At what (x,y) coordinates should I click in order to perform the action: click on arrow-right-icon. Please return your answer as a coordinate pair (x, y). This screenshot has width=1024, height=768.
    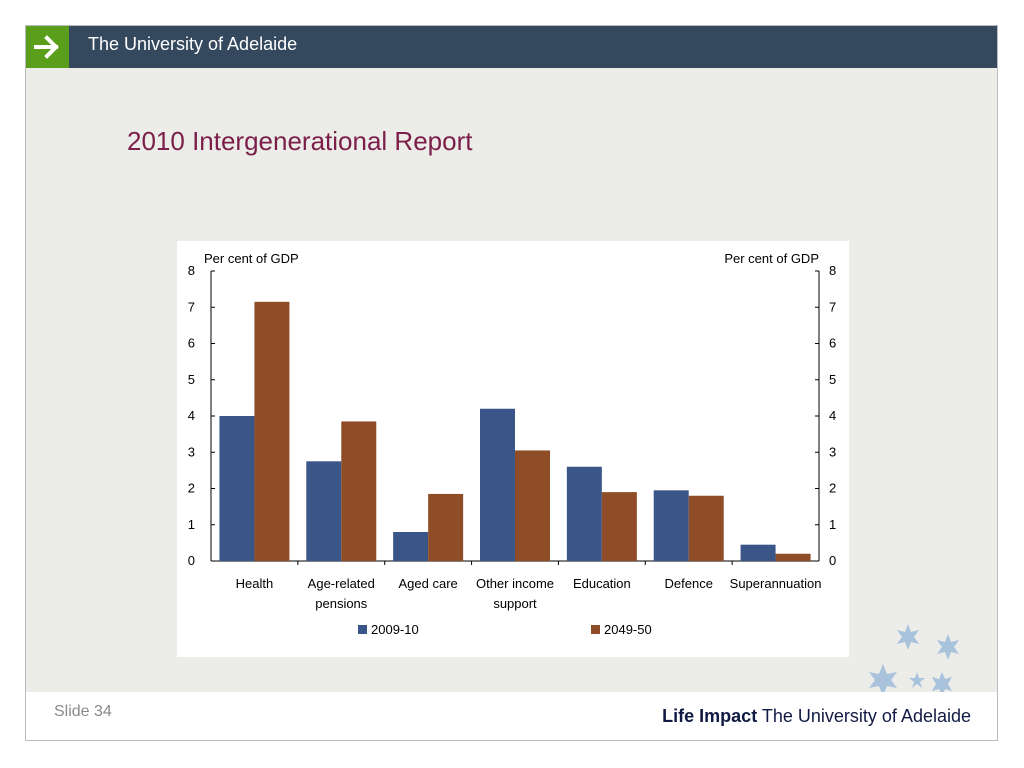
    Looking at the image, I should click on (46, 47).